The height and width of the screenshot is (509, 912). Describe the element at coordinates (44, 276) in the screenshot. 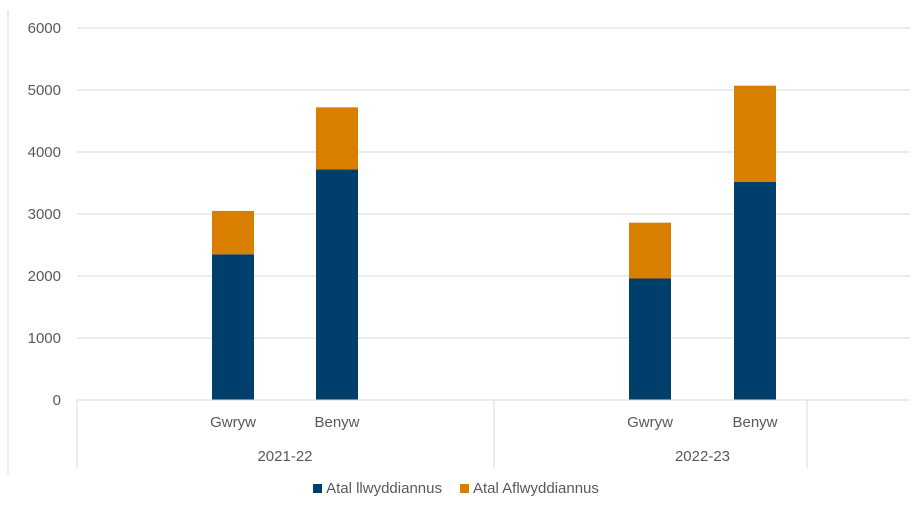

I see `y-tick-label: 2000` at that location.